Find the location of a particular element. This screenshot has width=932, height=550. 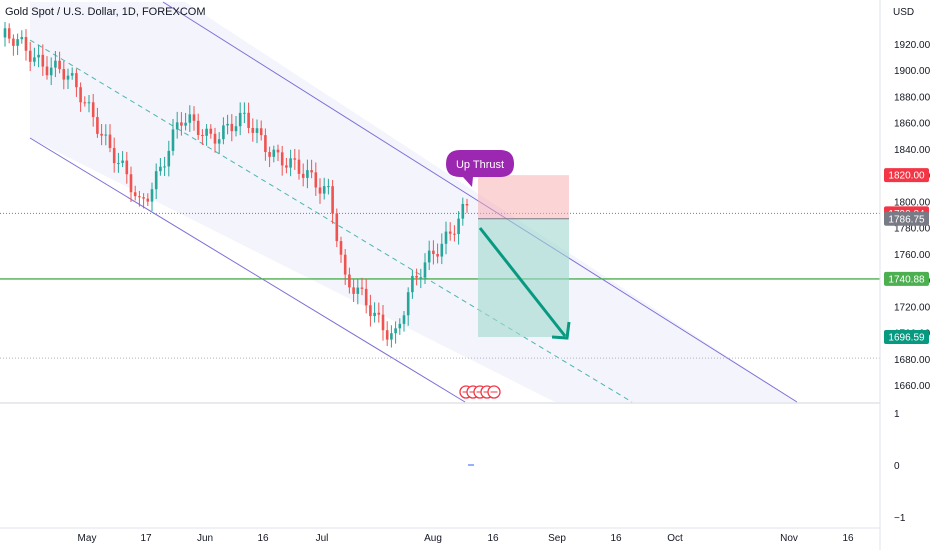

chart-title: Gold Spot / U.S. Dollar, 1D, FOREXCOM is located at coordinates (105, 12).